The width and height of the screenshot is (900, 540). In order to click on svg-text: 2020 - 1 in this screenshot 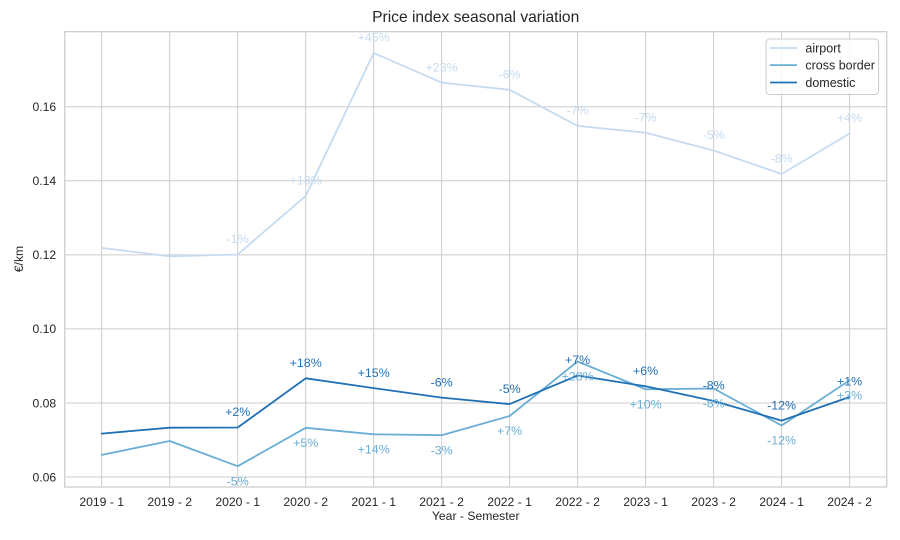, I will do `click(237, 502)`.